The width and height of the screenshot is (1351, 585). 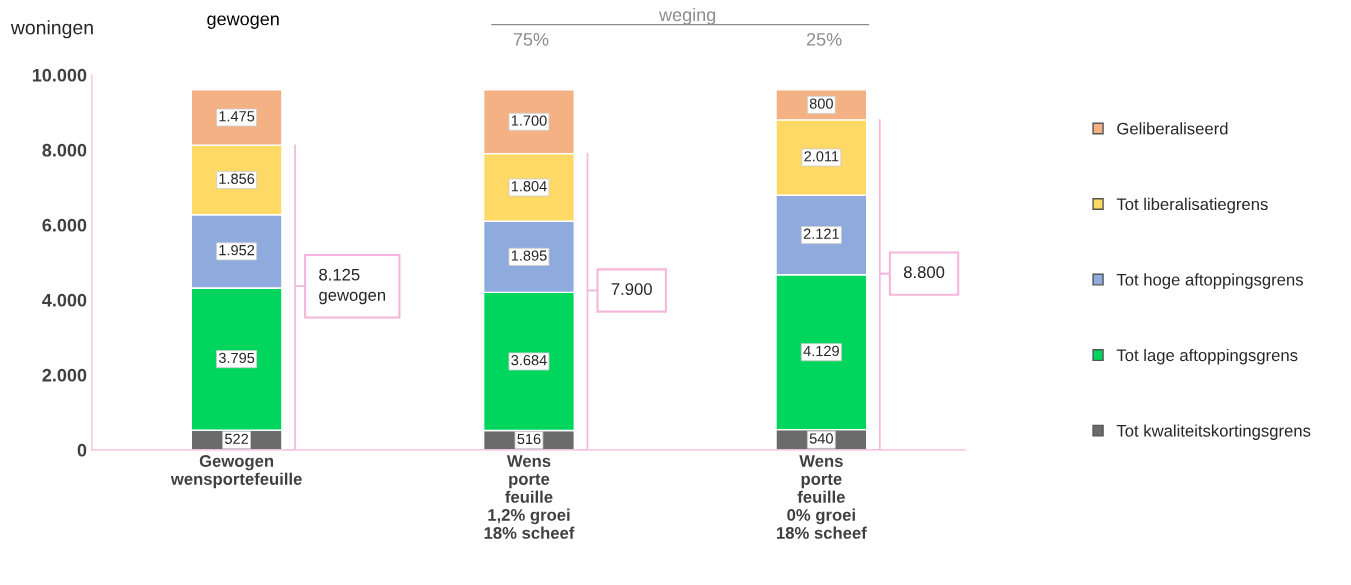 I want to click on data-label: 1.700, so click(x=529, y=120).